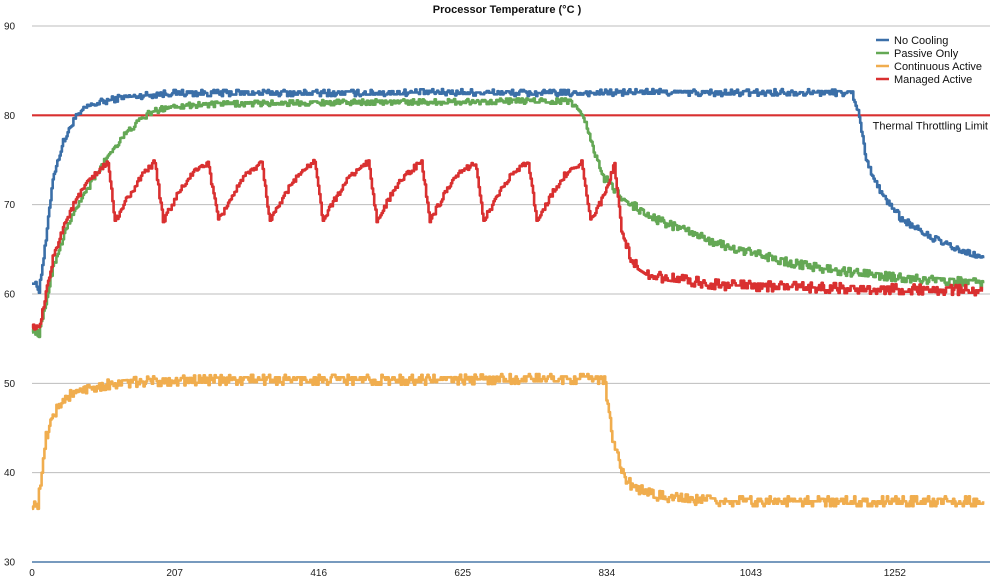  I want to click on y-tick-label: 70, so click(10, 205).